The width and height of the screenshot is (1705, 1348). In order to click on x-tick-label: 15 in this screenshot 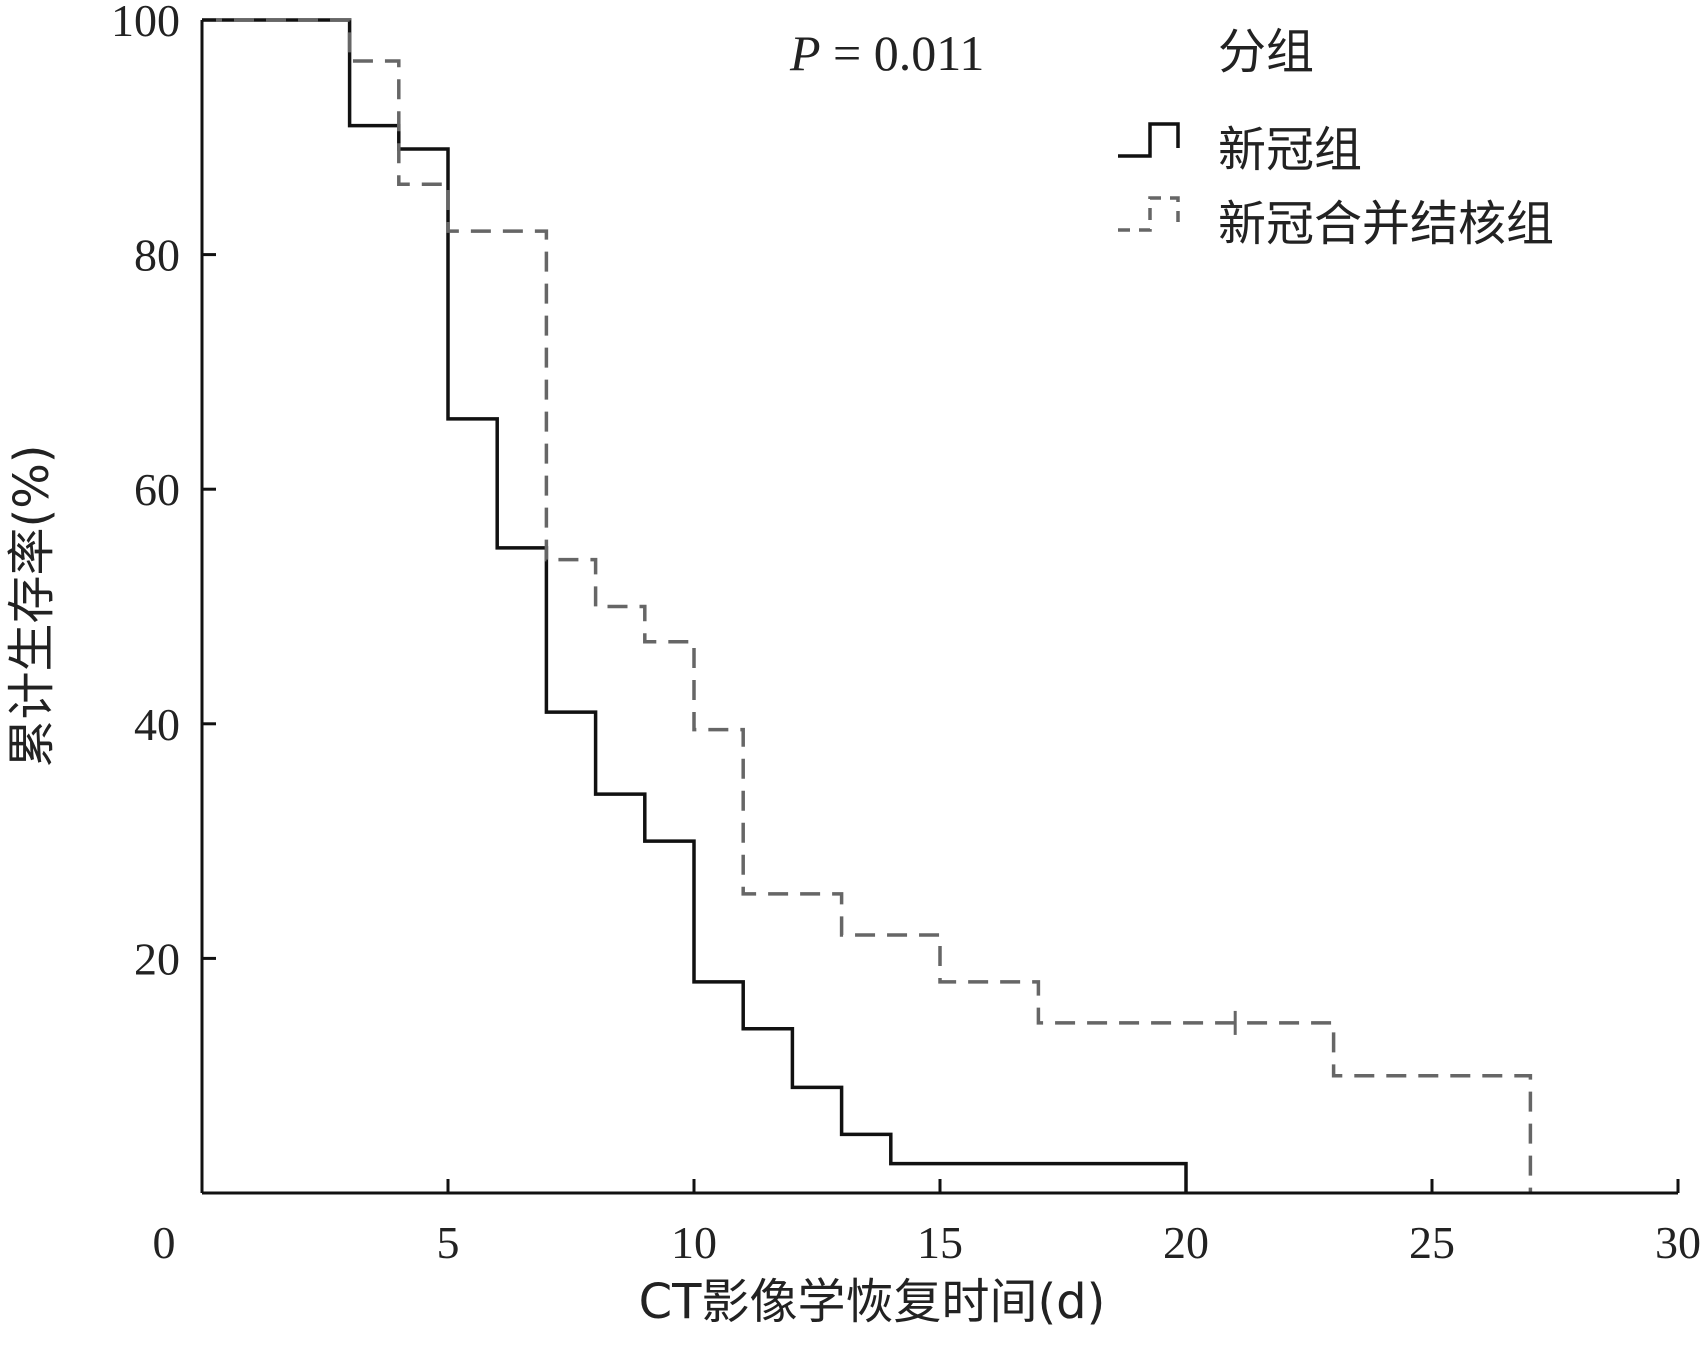, I will do `click(940, 1242)`.